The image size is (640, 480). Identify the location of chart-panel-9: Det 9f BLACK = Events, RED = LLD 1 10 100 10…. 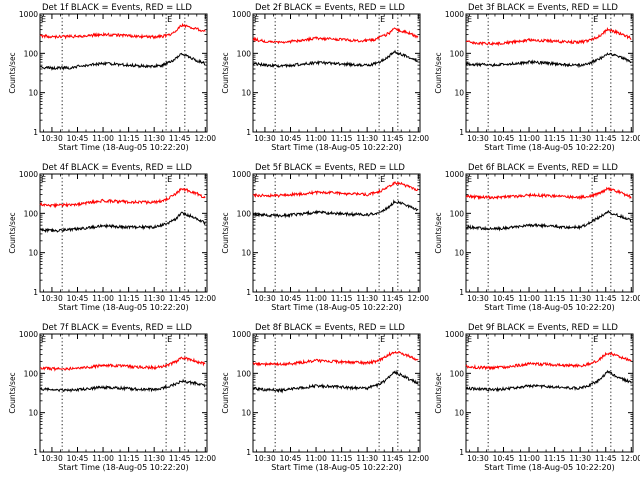
(537, 397).